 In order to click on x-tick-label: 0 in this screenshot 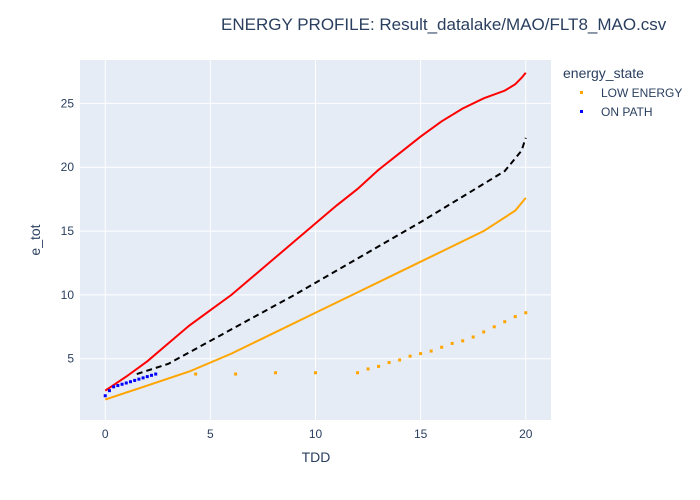, I will do `click(105, 434)`.